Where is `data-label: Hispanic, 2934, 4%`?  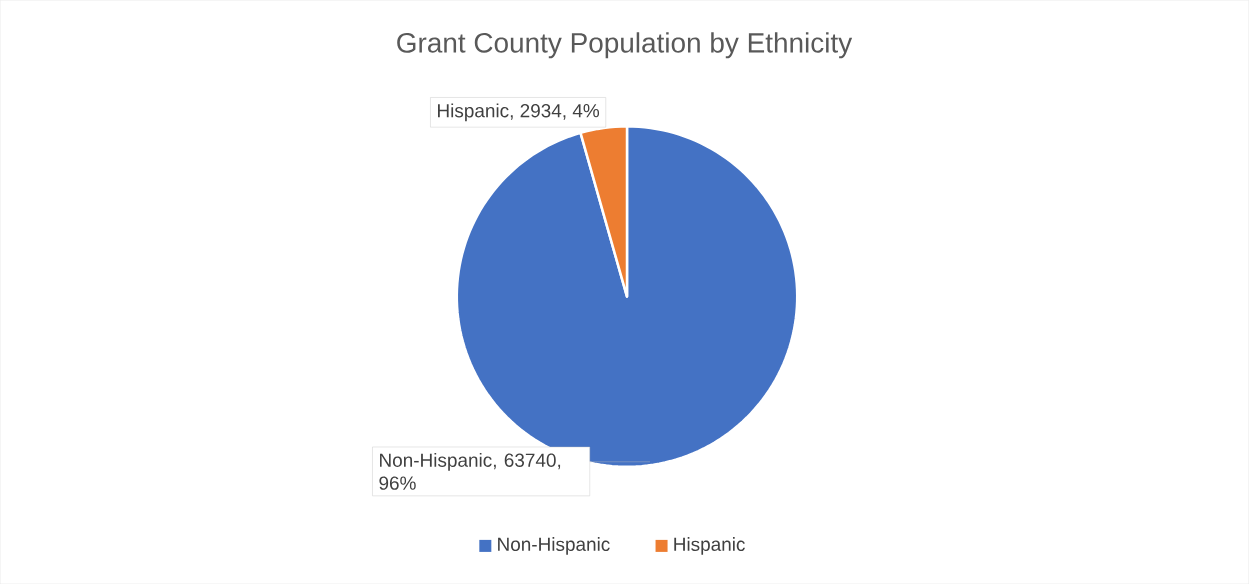 data-label: Hispanic, 2934, 4% is located at coordinates (519, 112).